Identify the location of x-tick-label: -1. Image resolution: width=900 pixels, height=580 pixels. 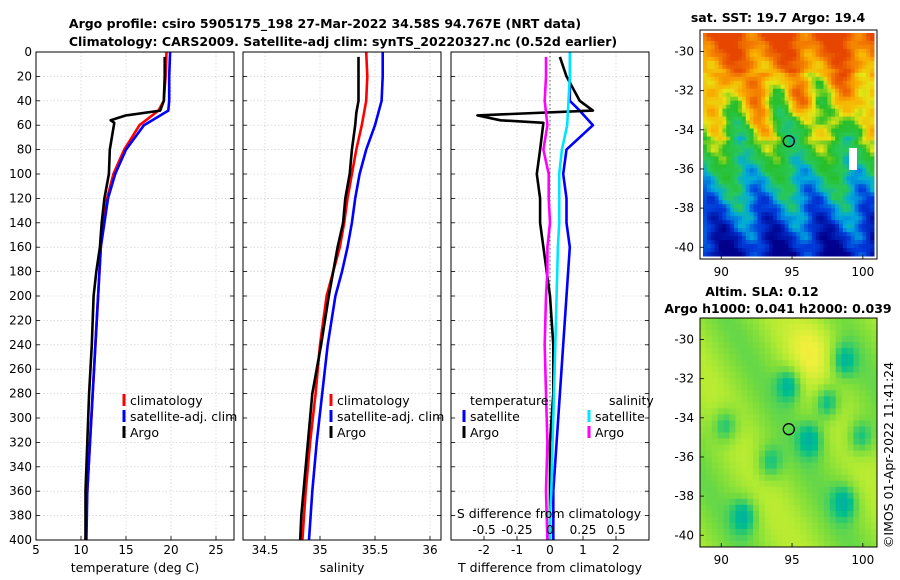
(517, 550).